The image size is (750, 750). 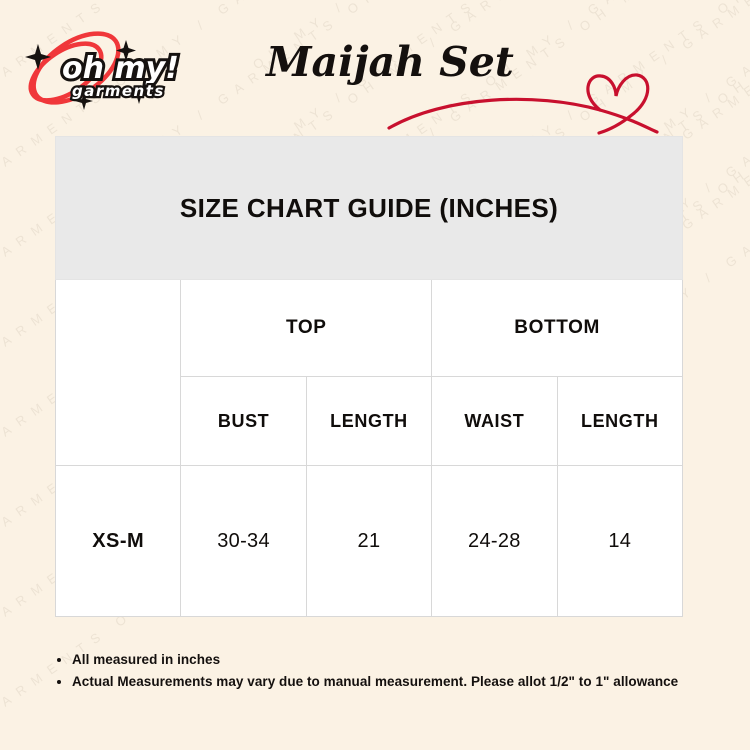 What do you see at coordinates (120, 68) in the screenshot?
I see `svg-text: oh my!` at bounding box center [120, 68].